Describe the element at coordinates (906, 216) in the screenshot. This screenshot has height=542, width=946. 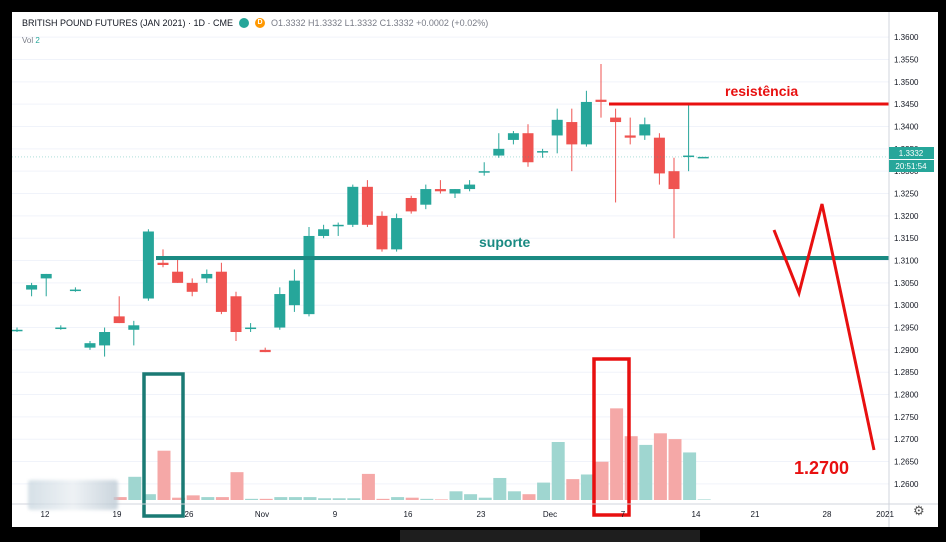
I see `price-tick-label: 1.3200` at that location.